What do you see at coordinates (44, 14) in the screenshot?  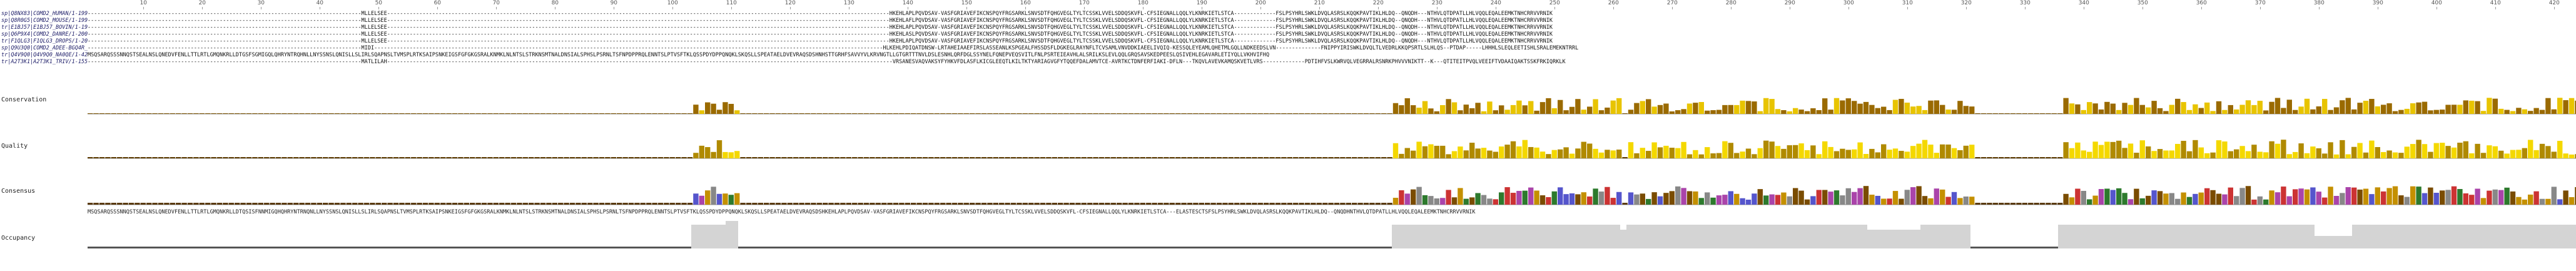 I see `sequence-name: sp|Q8NX83|COMD2_HUMAN/1-199` at bounding box center [44, 14].